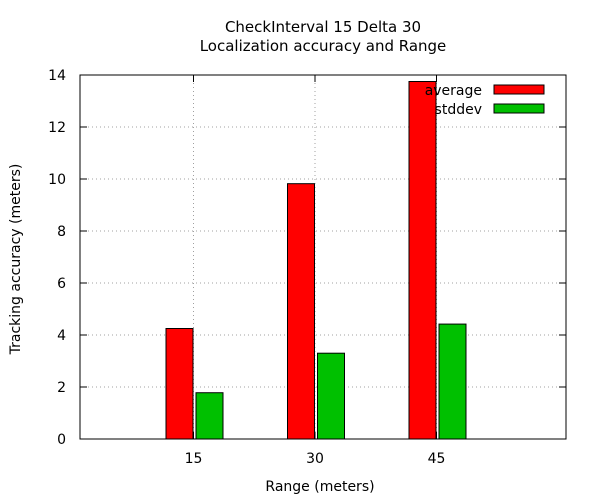 The height and width of the screenshot is (500, 600). Describe the element at coordinates (61, 284) in the screenshot. I see `y-tick-label-6: 6` at that location.